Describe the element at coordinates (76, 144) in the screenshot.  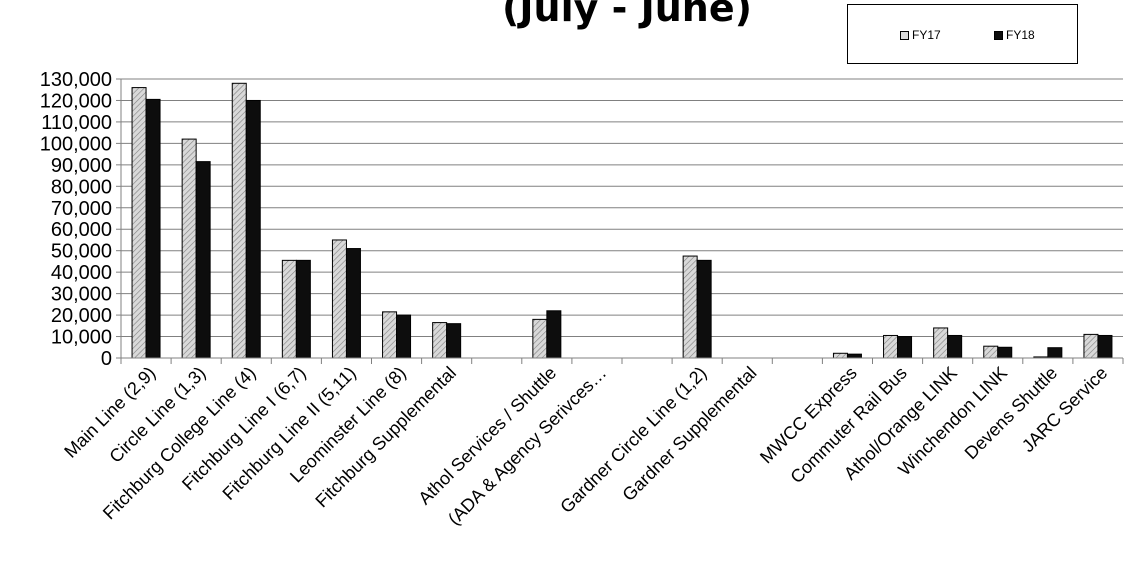
I see `y-tick-label: 100,000` at that location.